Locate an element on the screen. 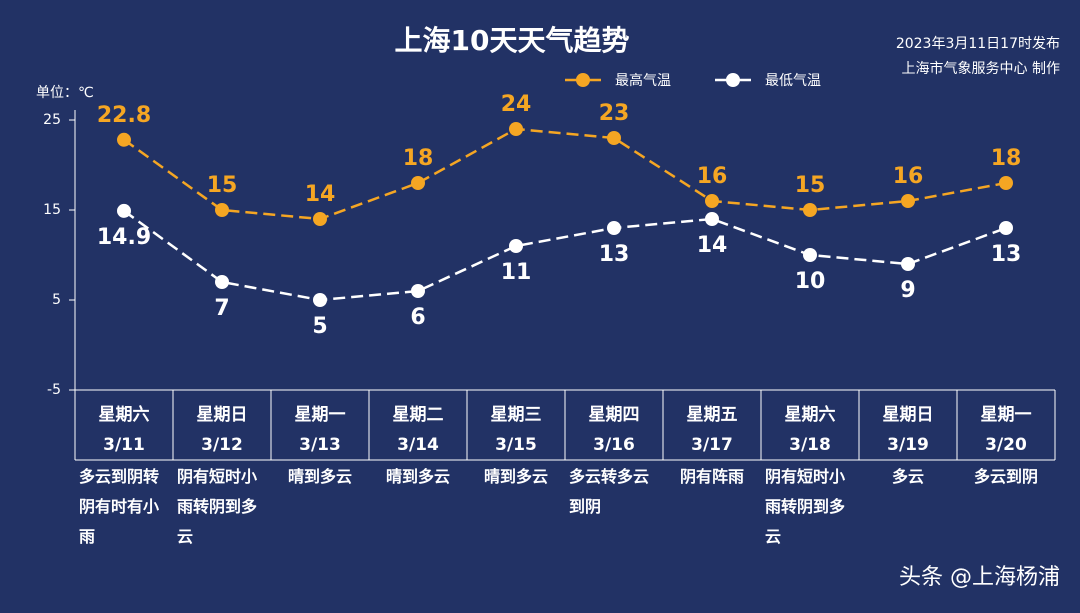 The image size is (1080, 613). y-tick-label: 25 is located at coordinates (52, 120).